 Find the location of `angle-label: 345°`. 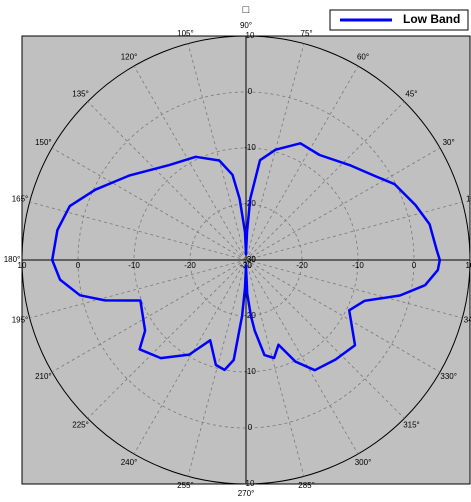

angle-label: 345° is located at coordinates (467, 320).